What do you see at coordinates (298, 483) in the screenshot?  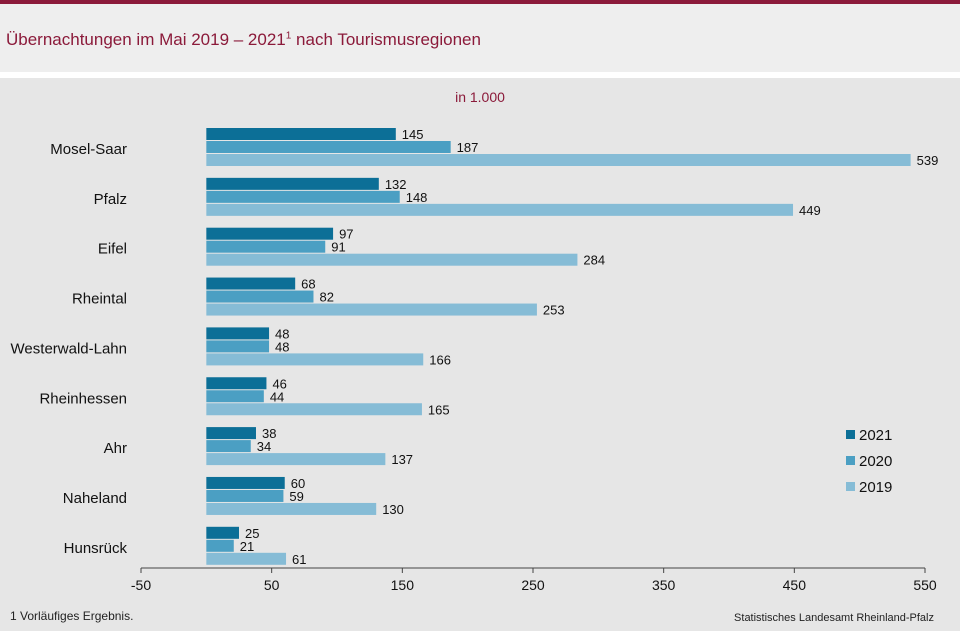 I see `data-label: 60` at bounding box center [298, 483].